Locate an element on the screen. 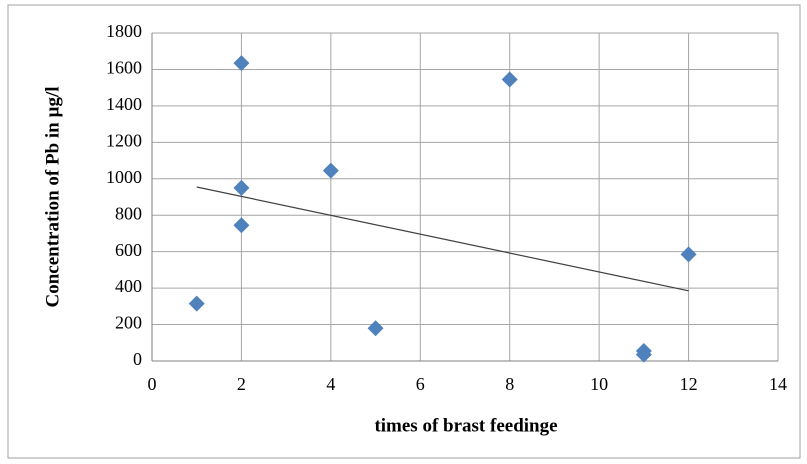 The height and width of the screenshot is (464, 807). y-tick-label: 1400 is located at coordinates (124, 104).